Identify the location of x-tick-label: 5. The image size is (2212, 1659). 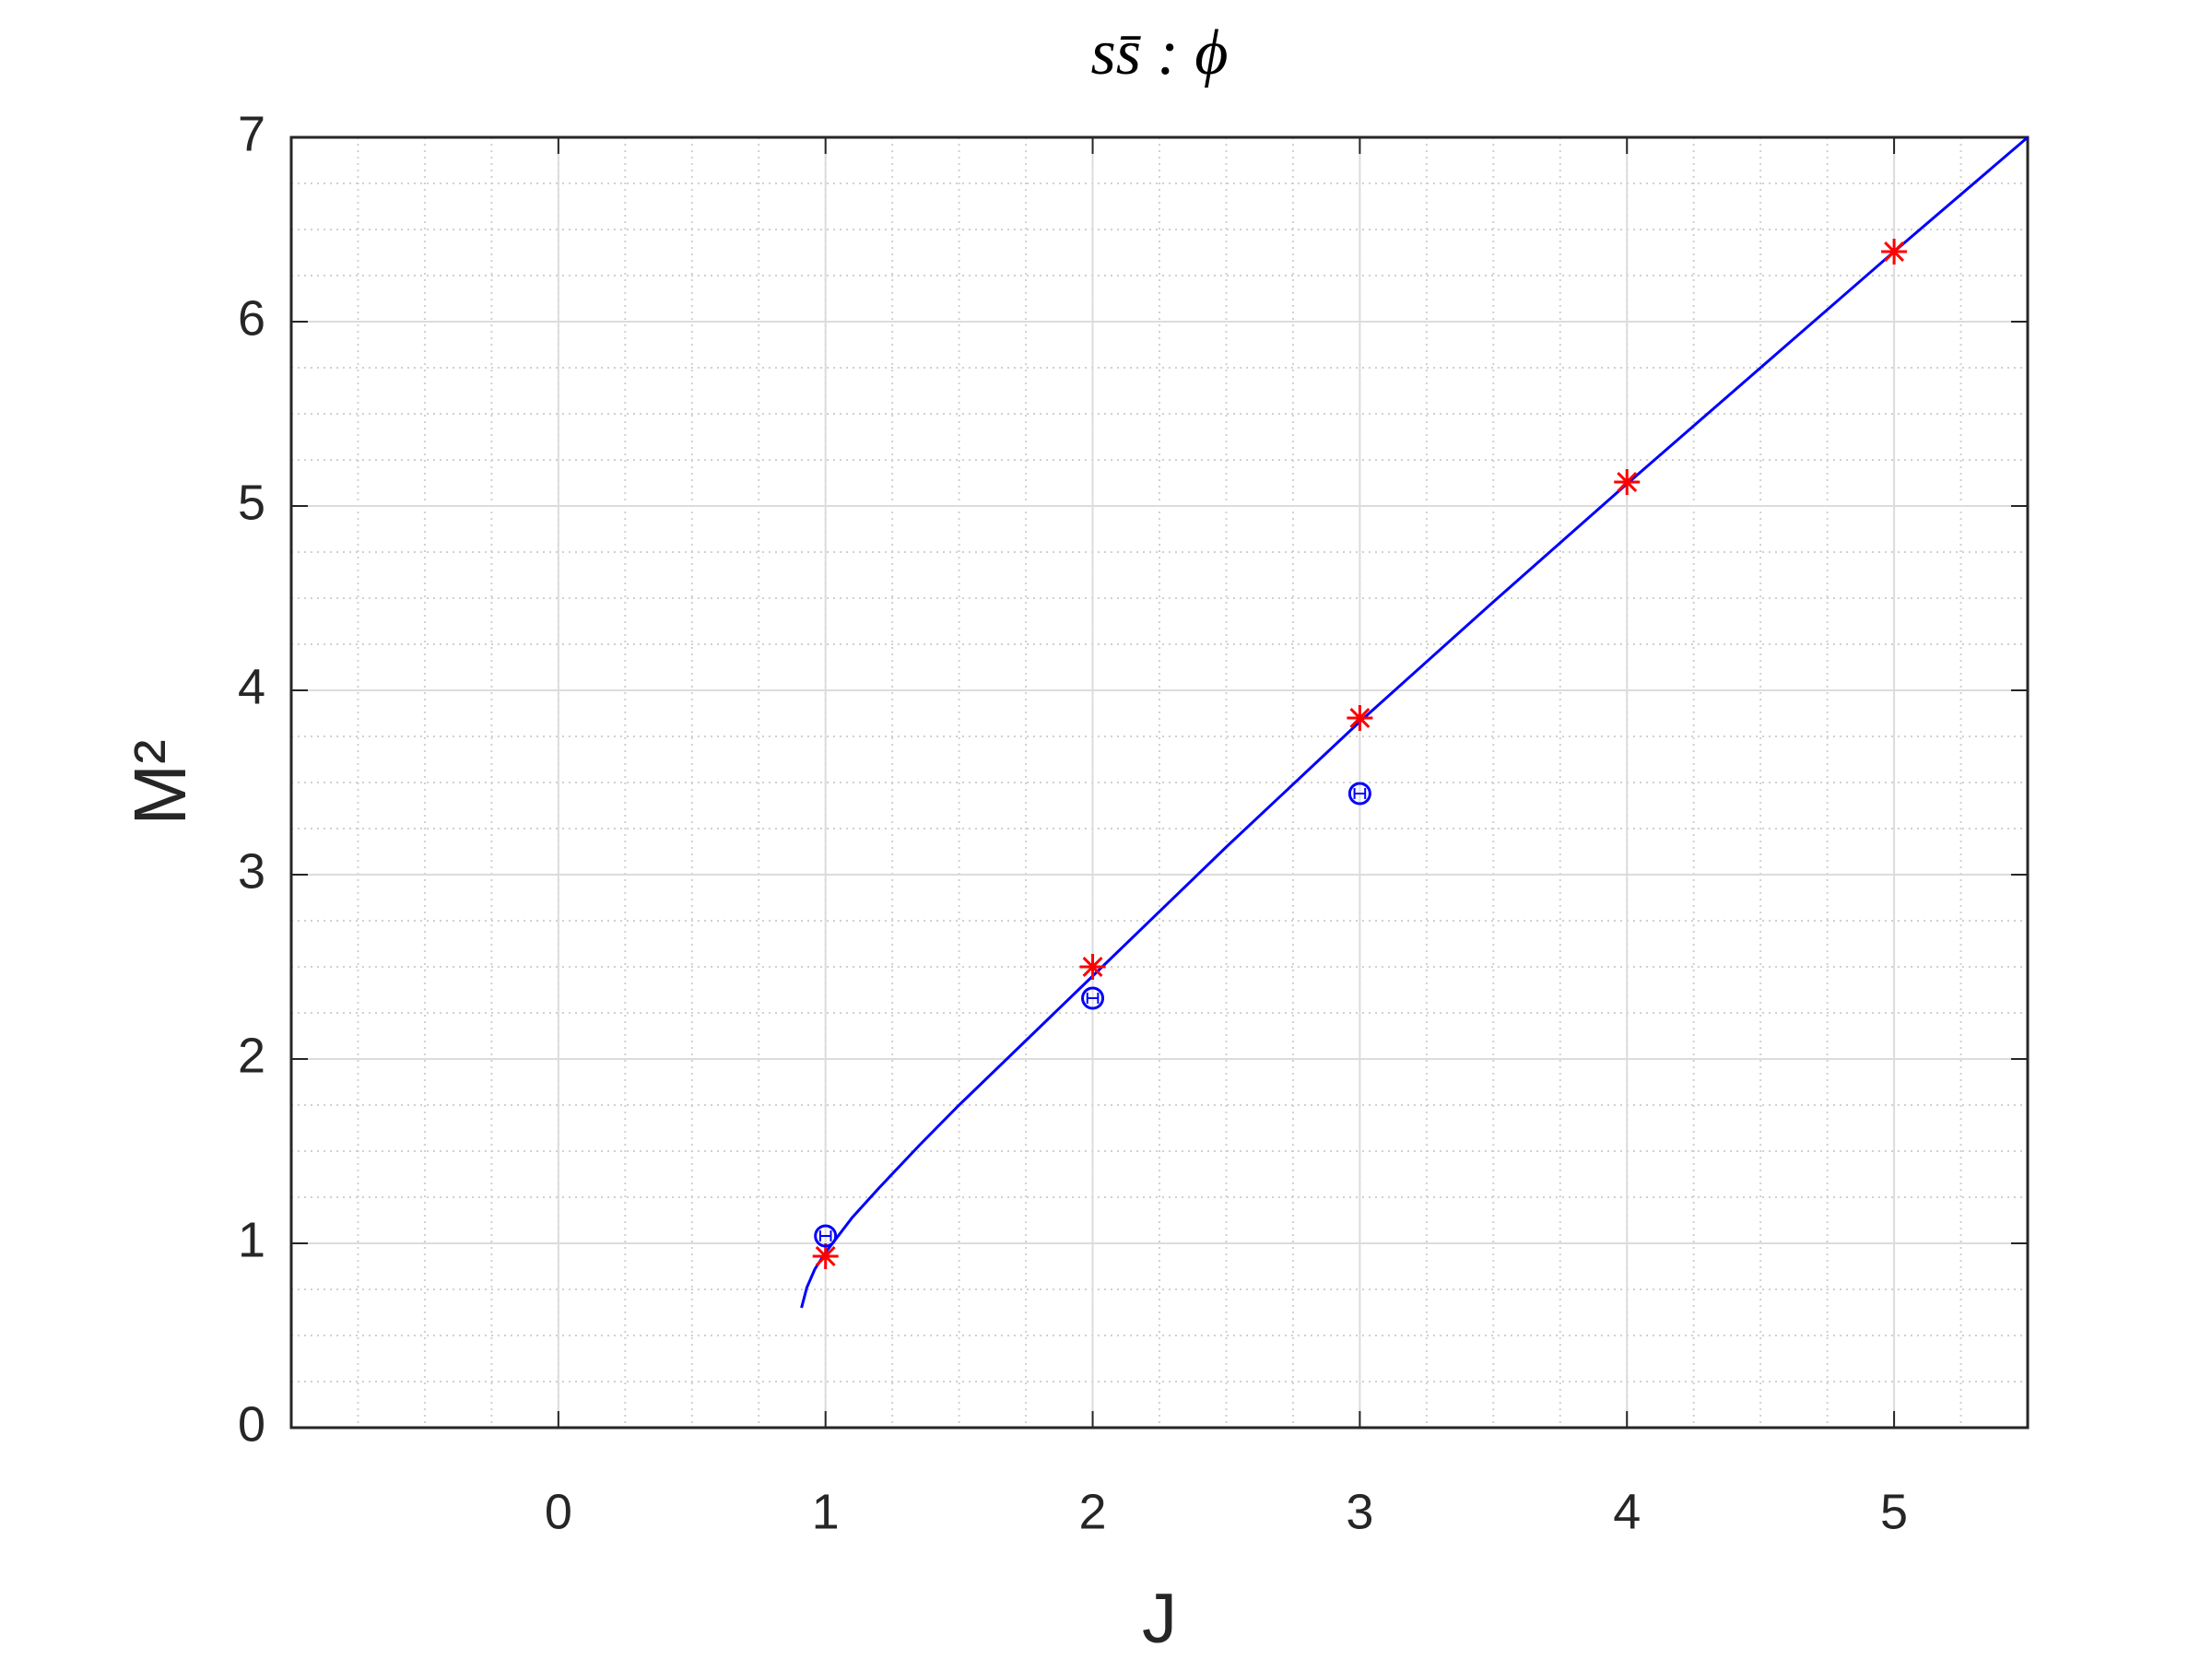
(1894, 1511).